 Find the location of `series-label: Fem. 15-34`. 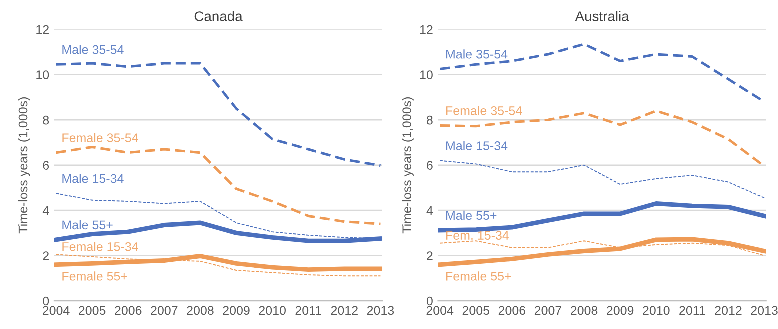

series-label: Fem. 15-34 is located at coordinates (478, 235).